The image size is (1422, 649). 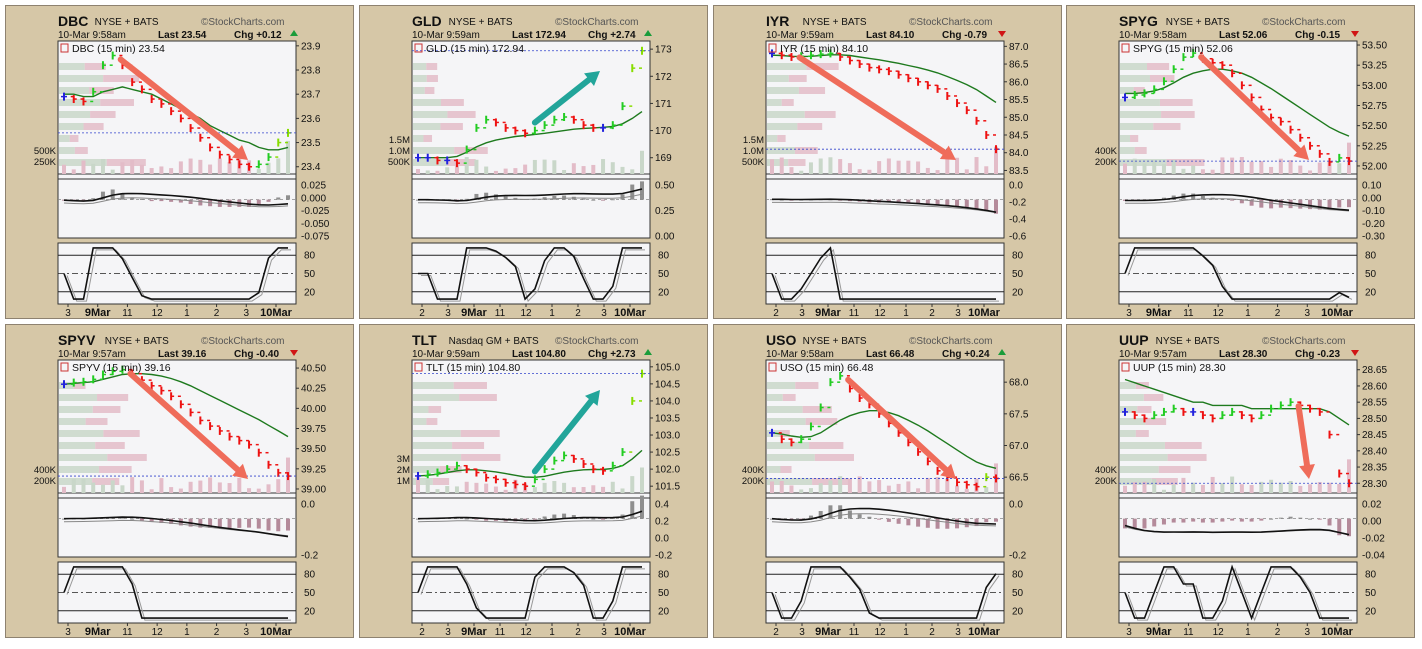 I want to click on stochastic-tick-label: 50, so click(x=310, y=274).